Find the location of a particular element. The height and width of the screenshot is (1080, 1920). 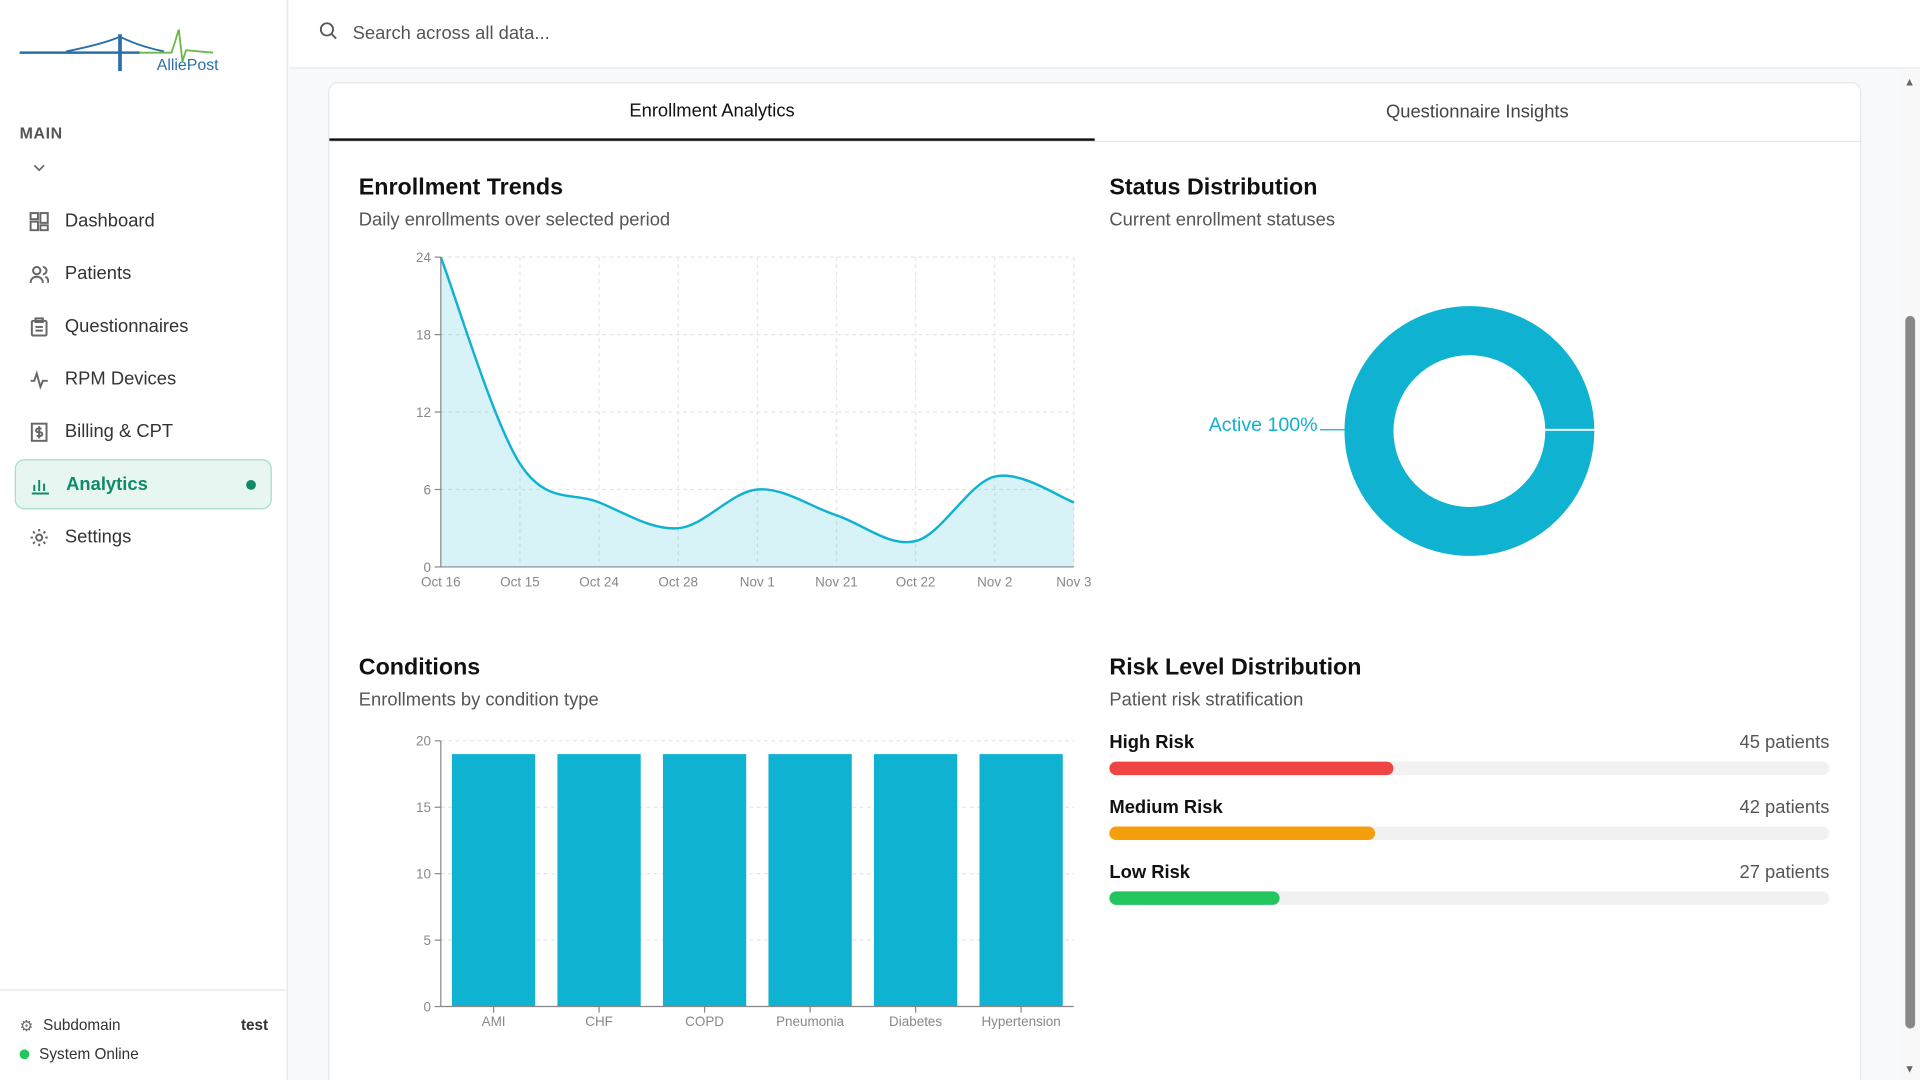

x-tick-label: Diabetes is located at coordinates (915, 1021).